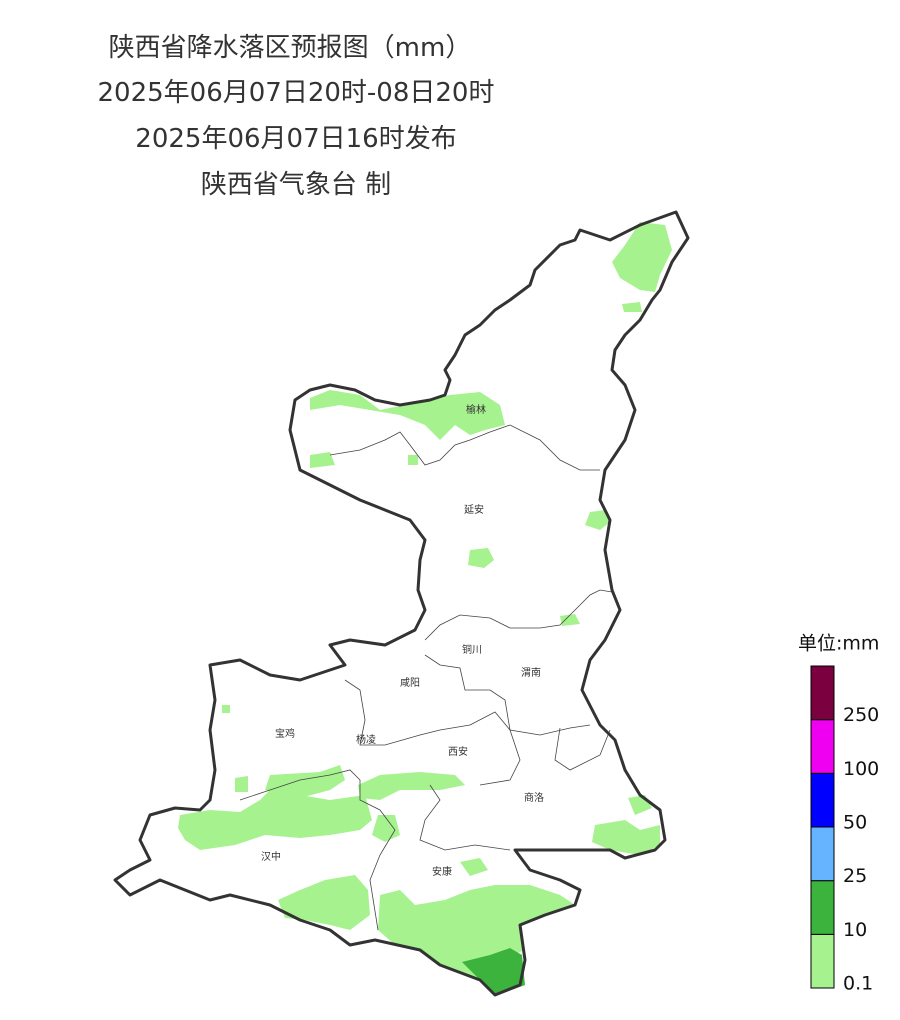  Describe the element at coordinates (855, 876) in the screenshot. I see `legend-label: 25` at that location.